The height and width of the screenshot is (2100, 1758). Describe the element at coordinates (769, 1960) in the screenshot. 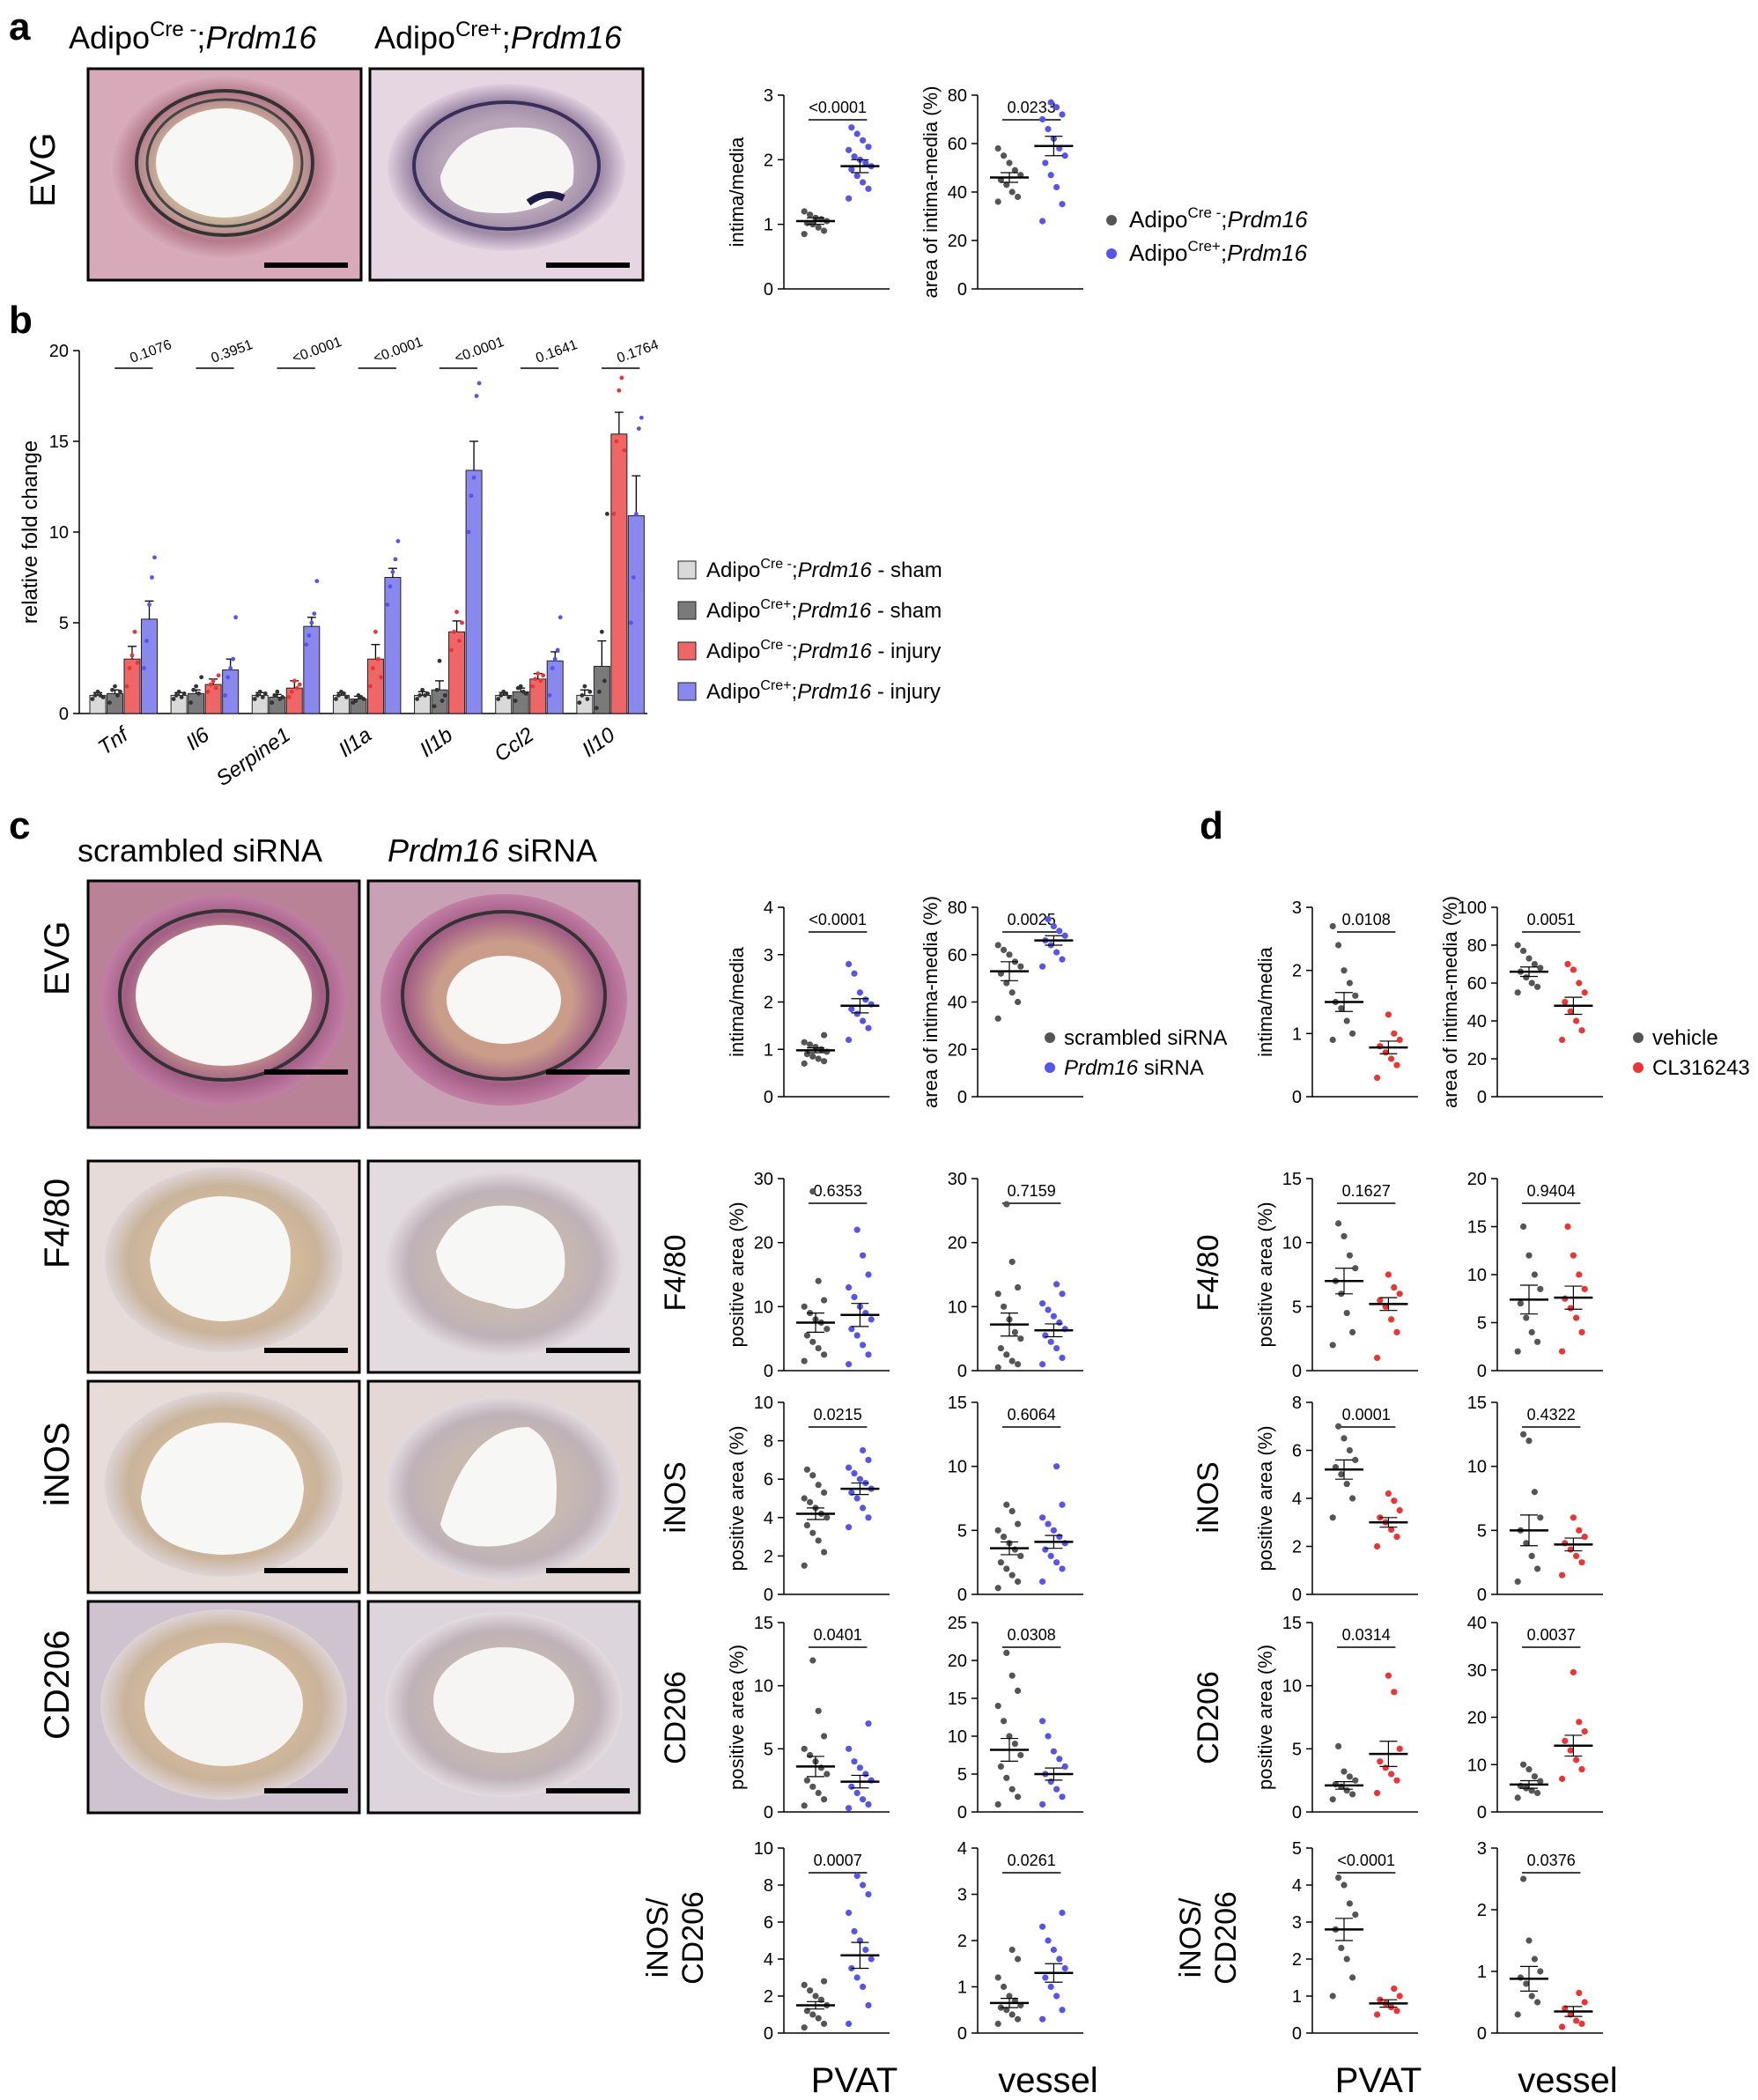

I see `y-tick-label: 4` at that location.